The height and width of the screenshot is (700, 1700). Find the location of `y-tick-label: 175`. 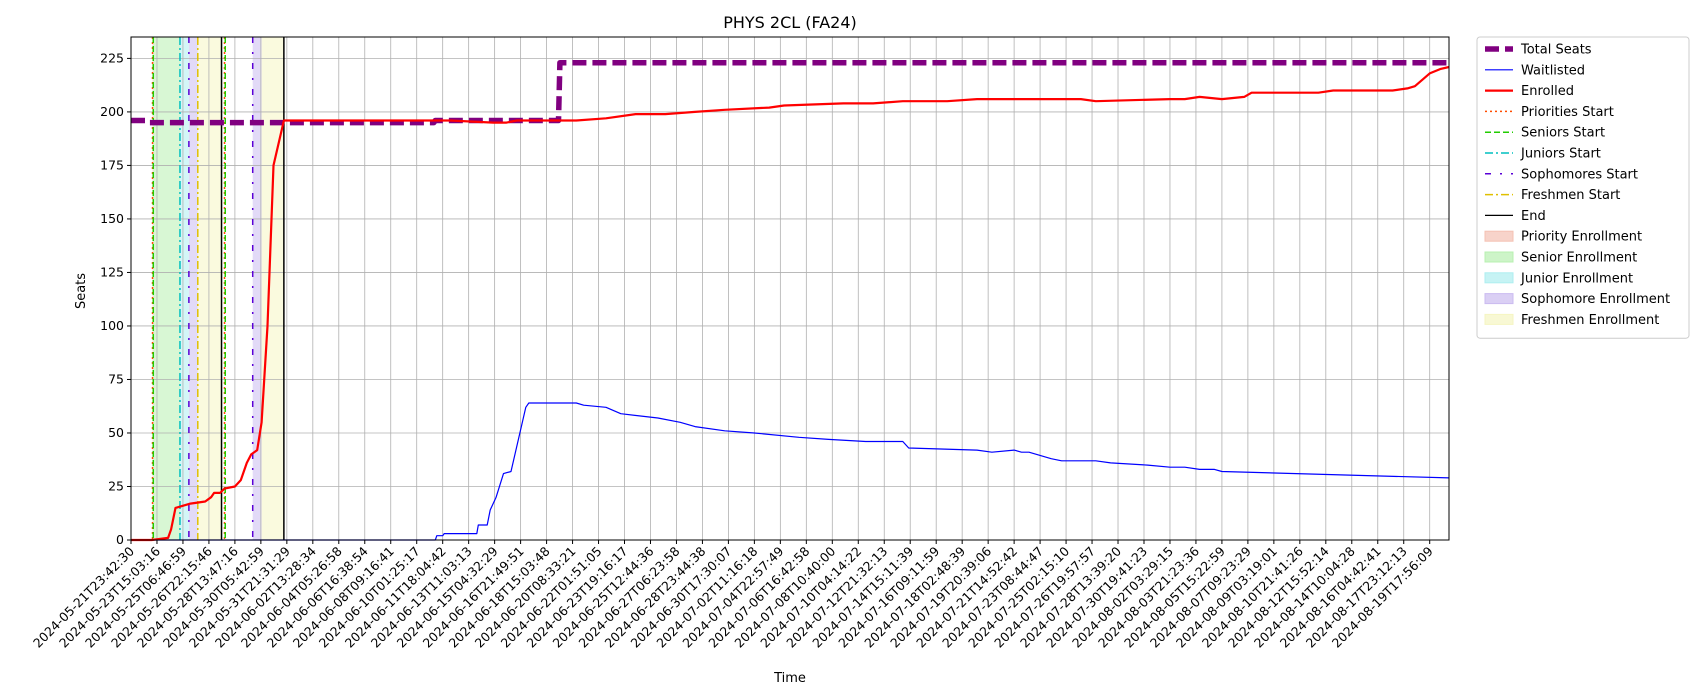

y-tick-label: 175 is located at coordinates (112, 164).